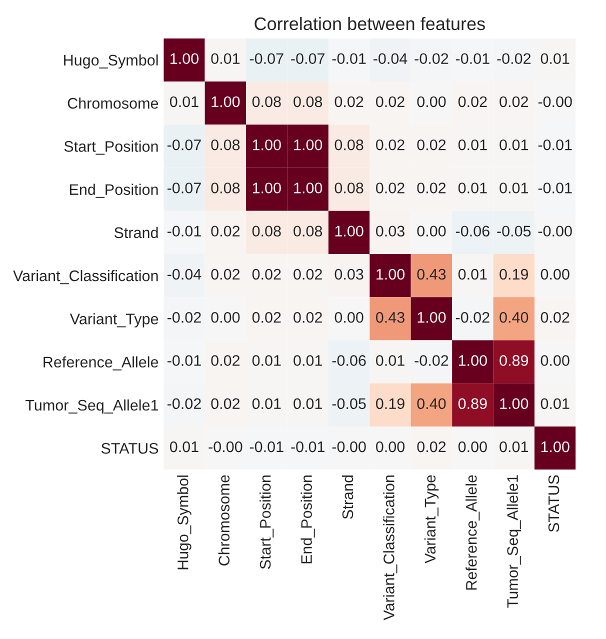 The image size is (606, 639). Describe the element at coordinates (92, 406) in the screenshot. I see `y-tick-label: Tumor_Seq_Allele1` at that location.